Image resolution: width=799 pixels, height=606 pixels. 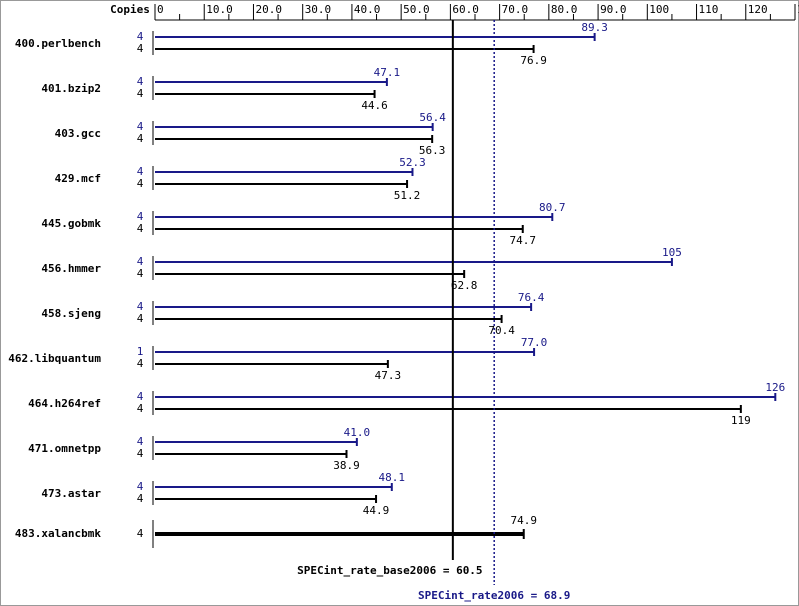 What do you see at coordinates (346, 465) in the screenshot?
I see `value-label: 38.9` at bounding box center [346, 465].